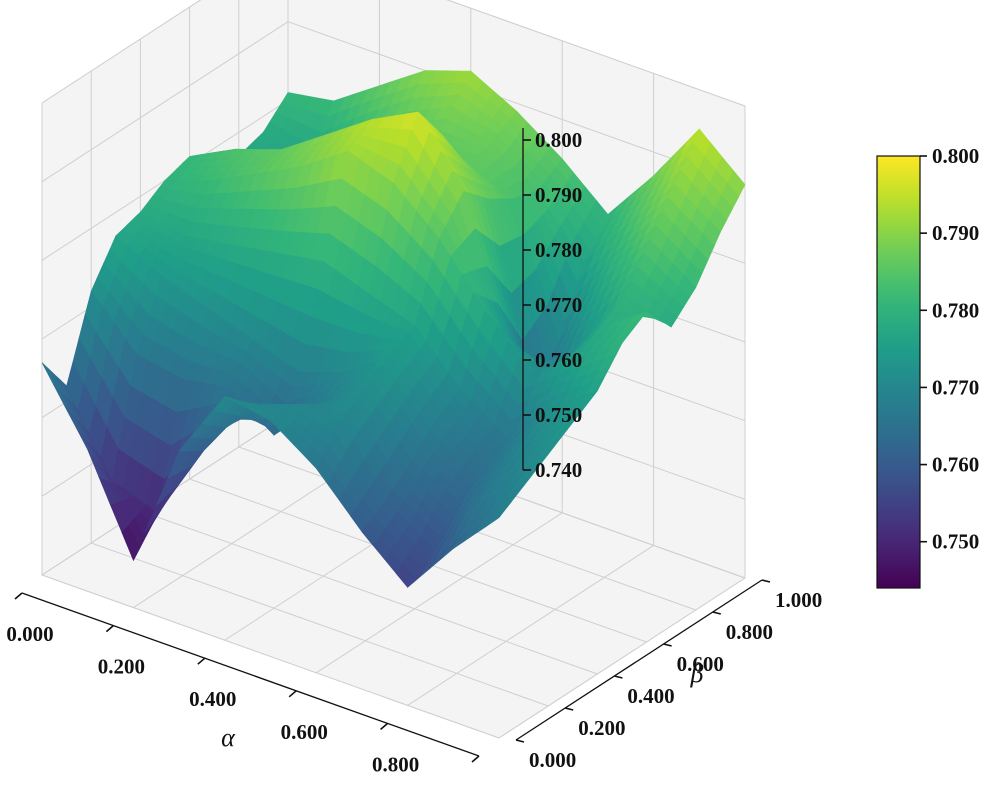 The width and height of the screenshot is (996, 794). Describe the element at coordinates (212, 699) in the screenshot. I see `alpha-tick-label: 0.400` at that location.